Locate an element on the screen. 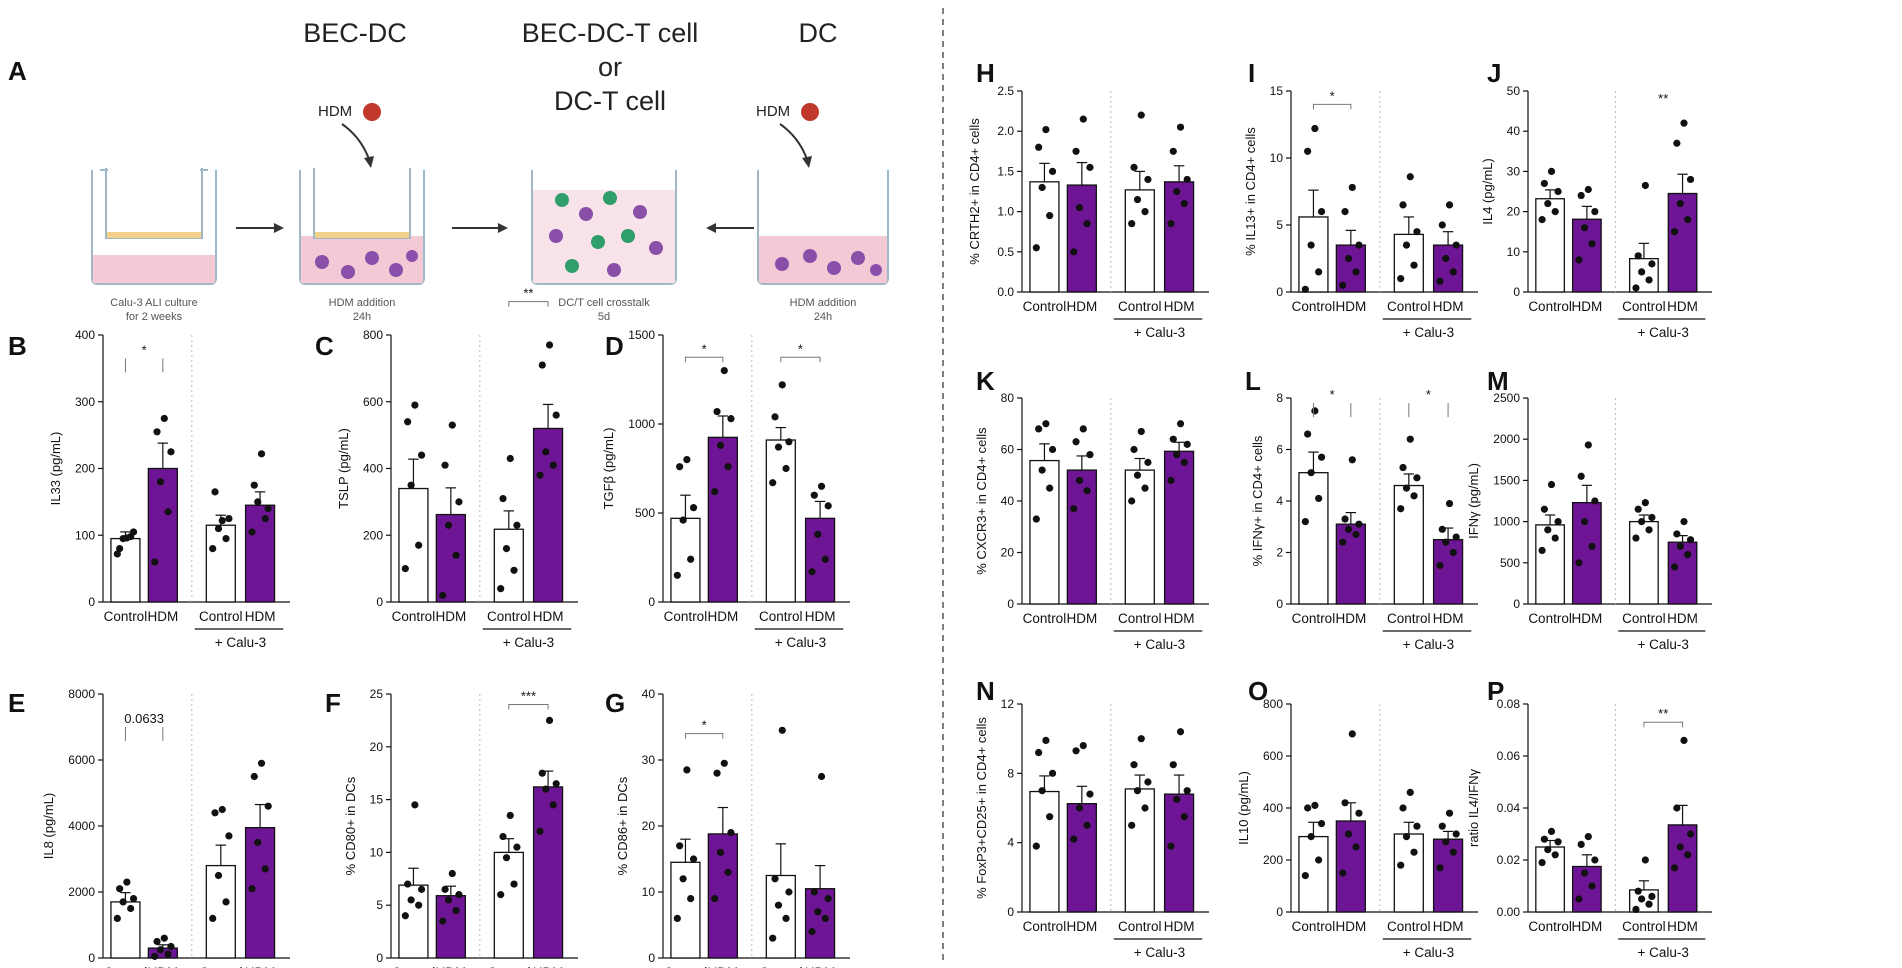 This screenshot has height=968, width=1902. y-axis-label: TGFβ (pg/mL) is located at coordinates (608, 469).